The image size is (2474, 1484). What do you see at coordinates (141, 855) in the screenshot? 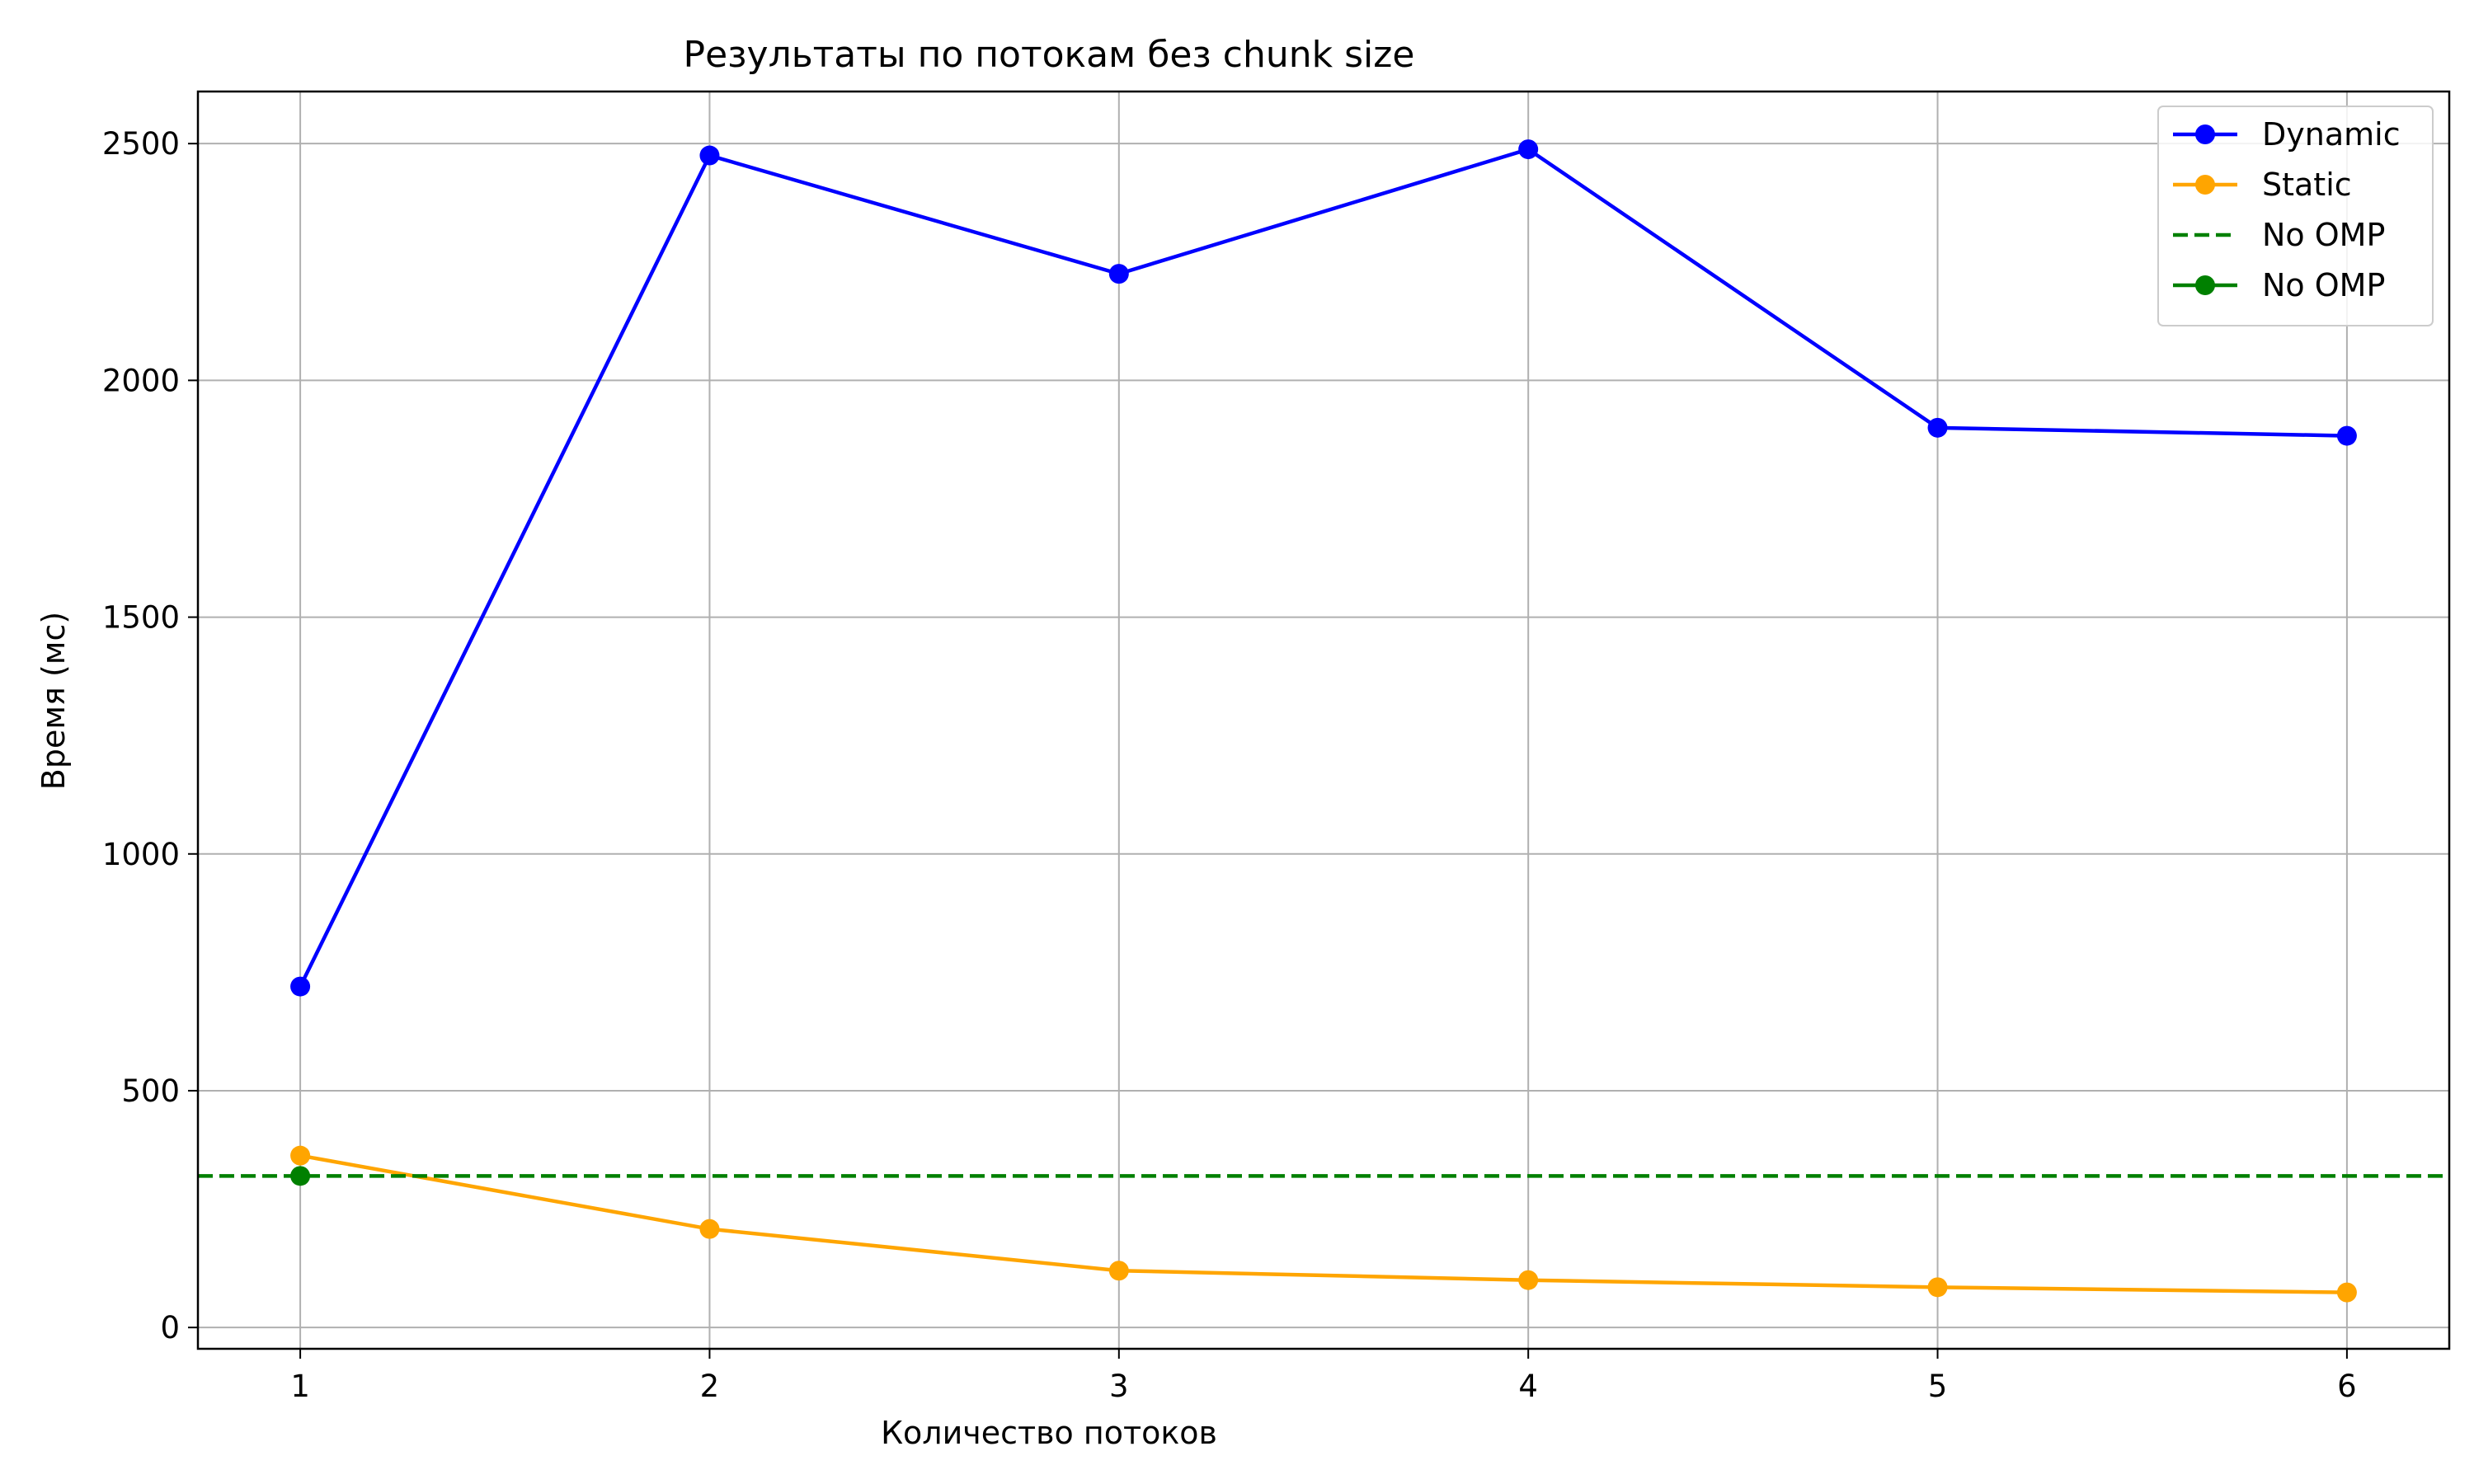
I see `y-tick-label: 1000` at bounding box center [141, 855].